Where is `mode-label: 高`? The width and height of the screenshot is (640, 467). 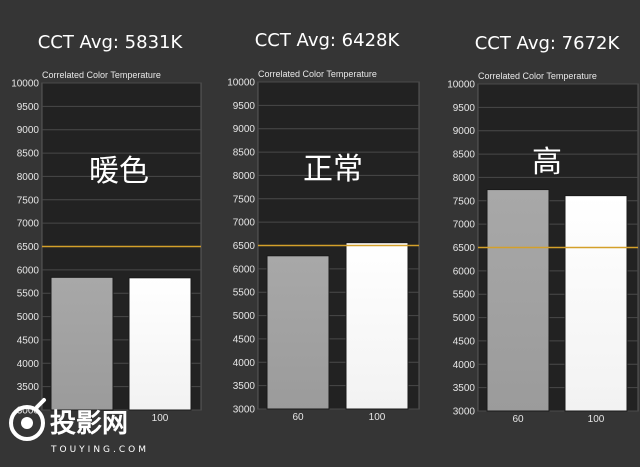
mode-label: 高 is located at coordinates (547, 162).